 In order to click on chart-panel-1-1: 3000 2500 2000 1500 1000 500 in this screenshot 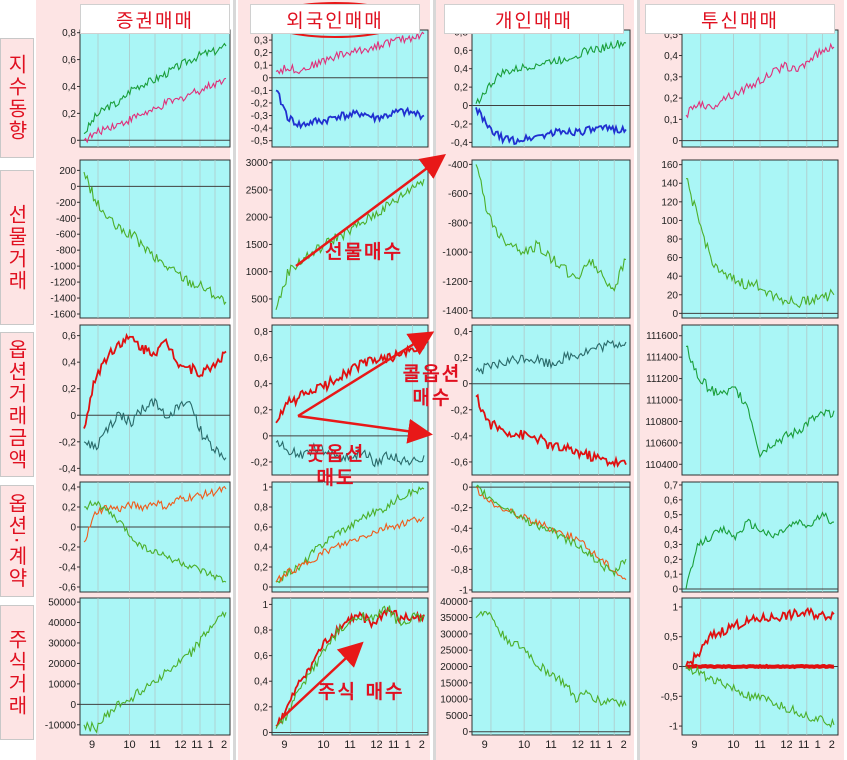, I will do `click(337, 238)`.